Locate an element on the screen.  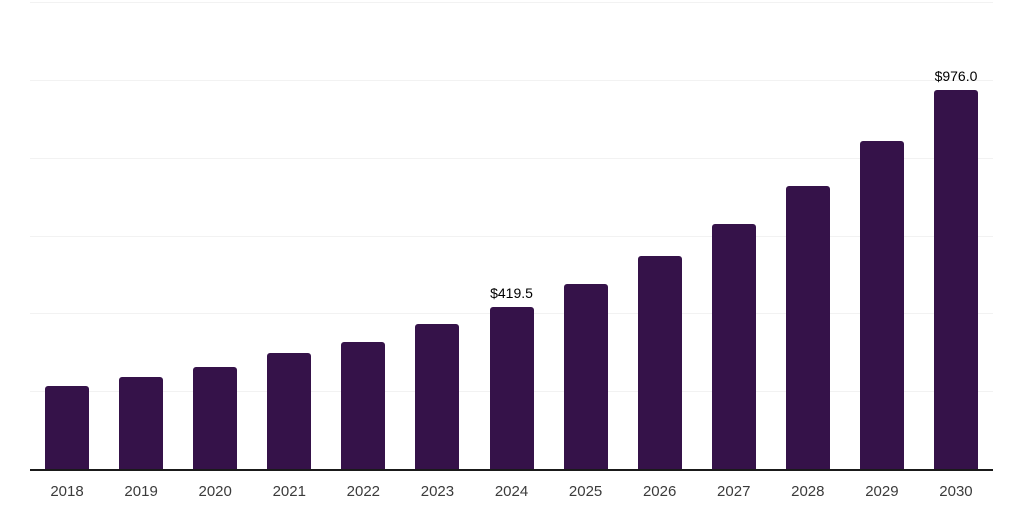
bar-2030 is located at coordinates (955, 280).